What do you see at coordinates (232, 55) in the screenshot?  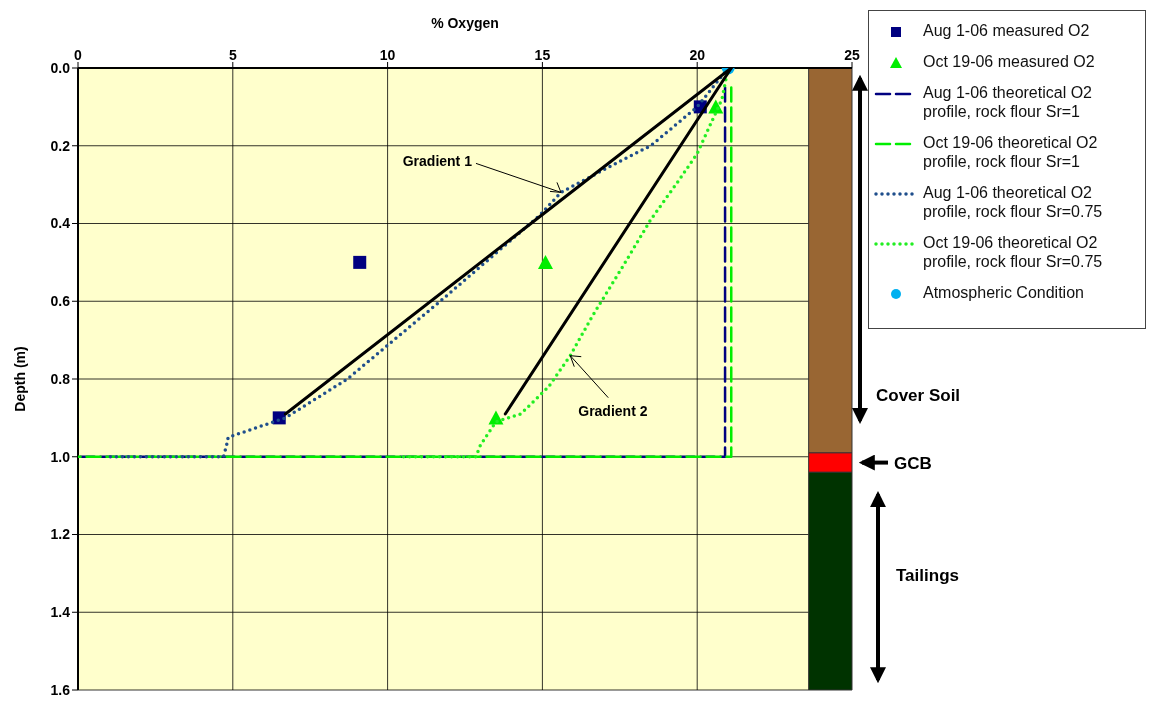 I see `x-tick-label: 5` at bounding box center [232, 55].